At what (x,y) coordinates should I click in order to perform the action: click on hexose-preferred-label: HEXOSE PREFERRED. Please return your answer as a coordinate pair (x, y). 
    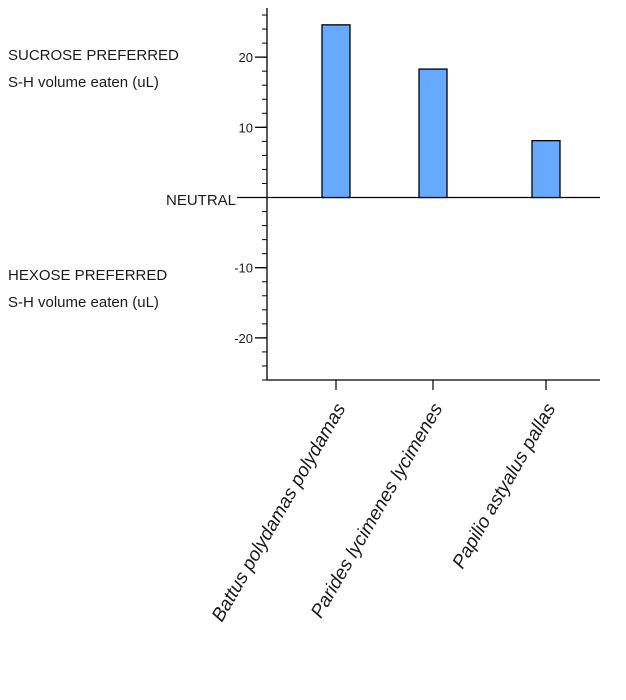
    Looking at the image, I should click on (87, 275).